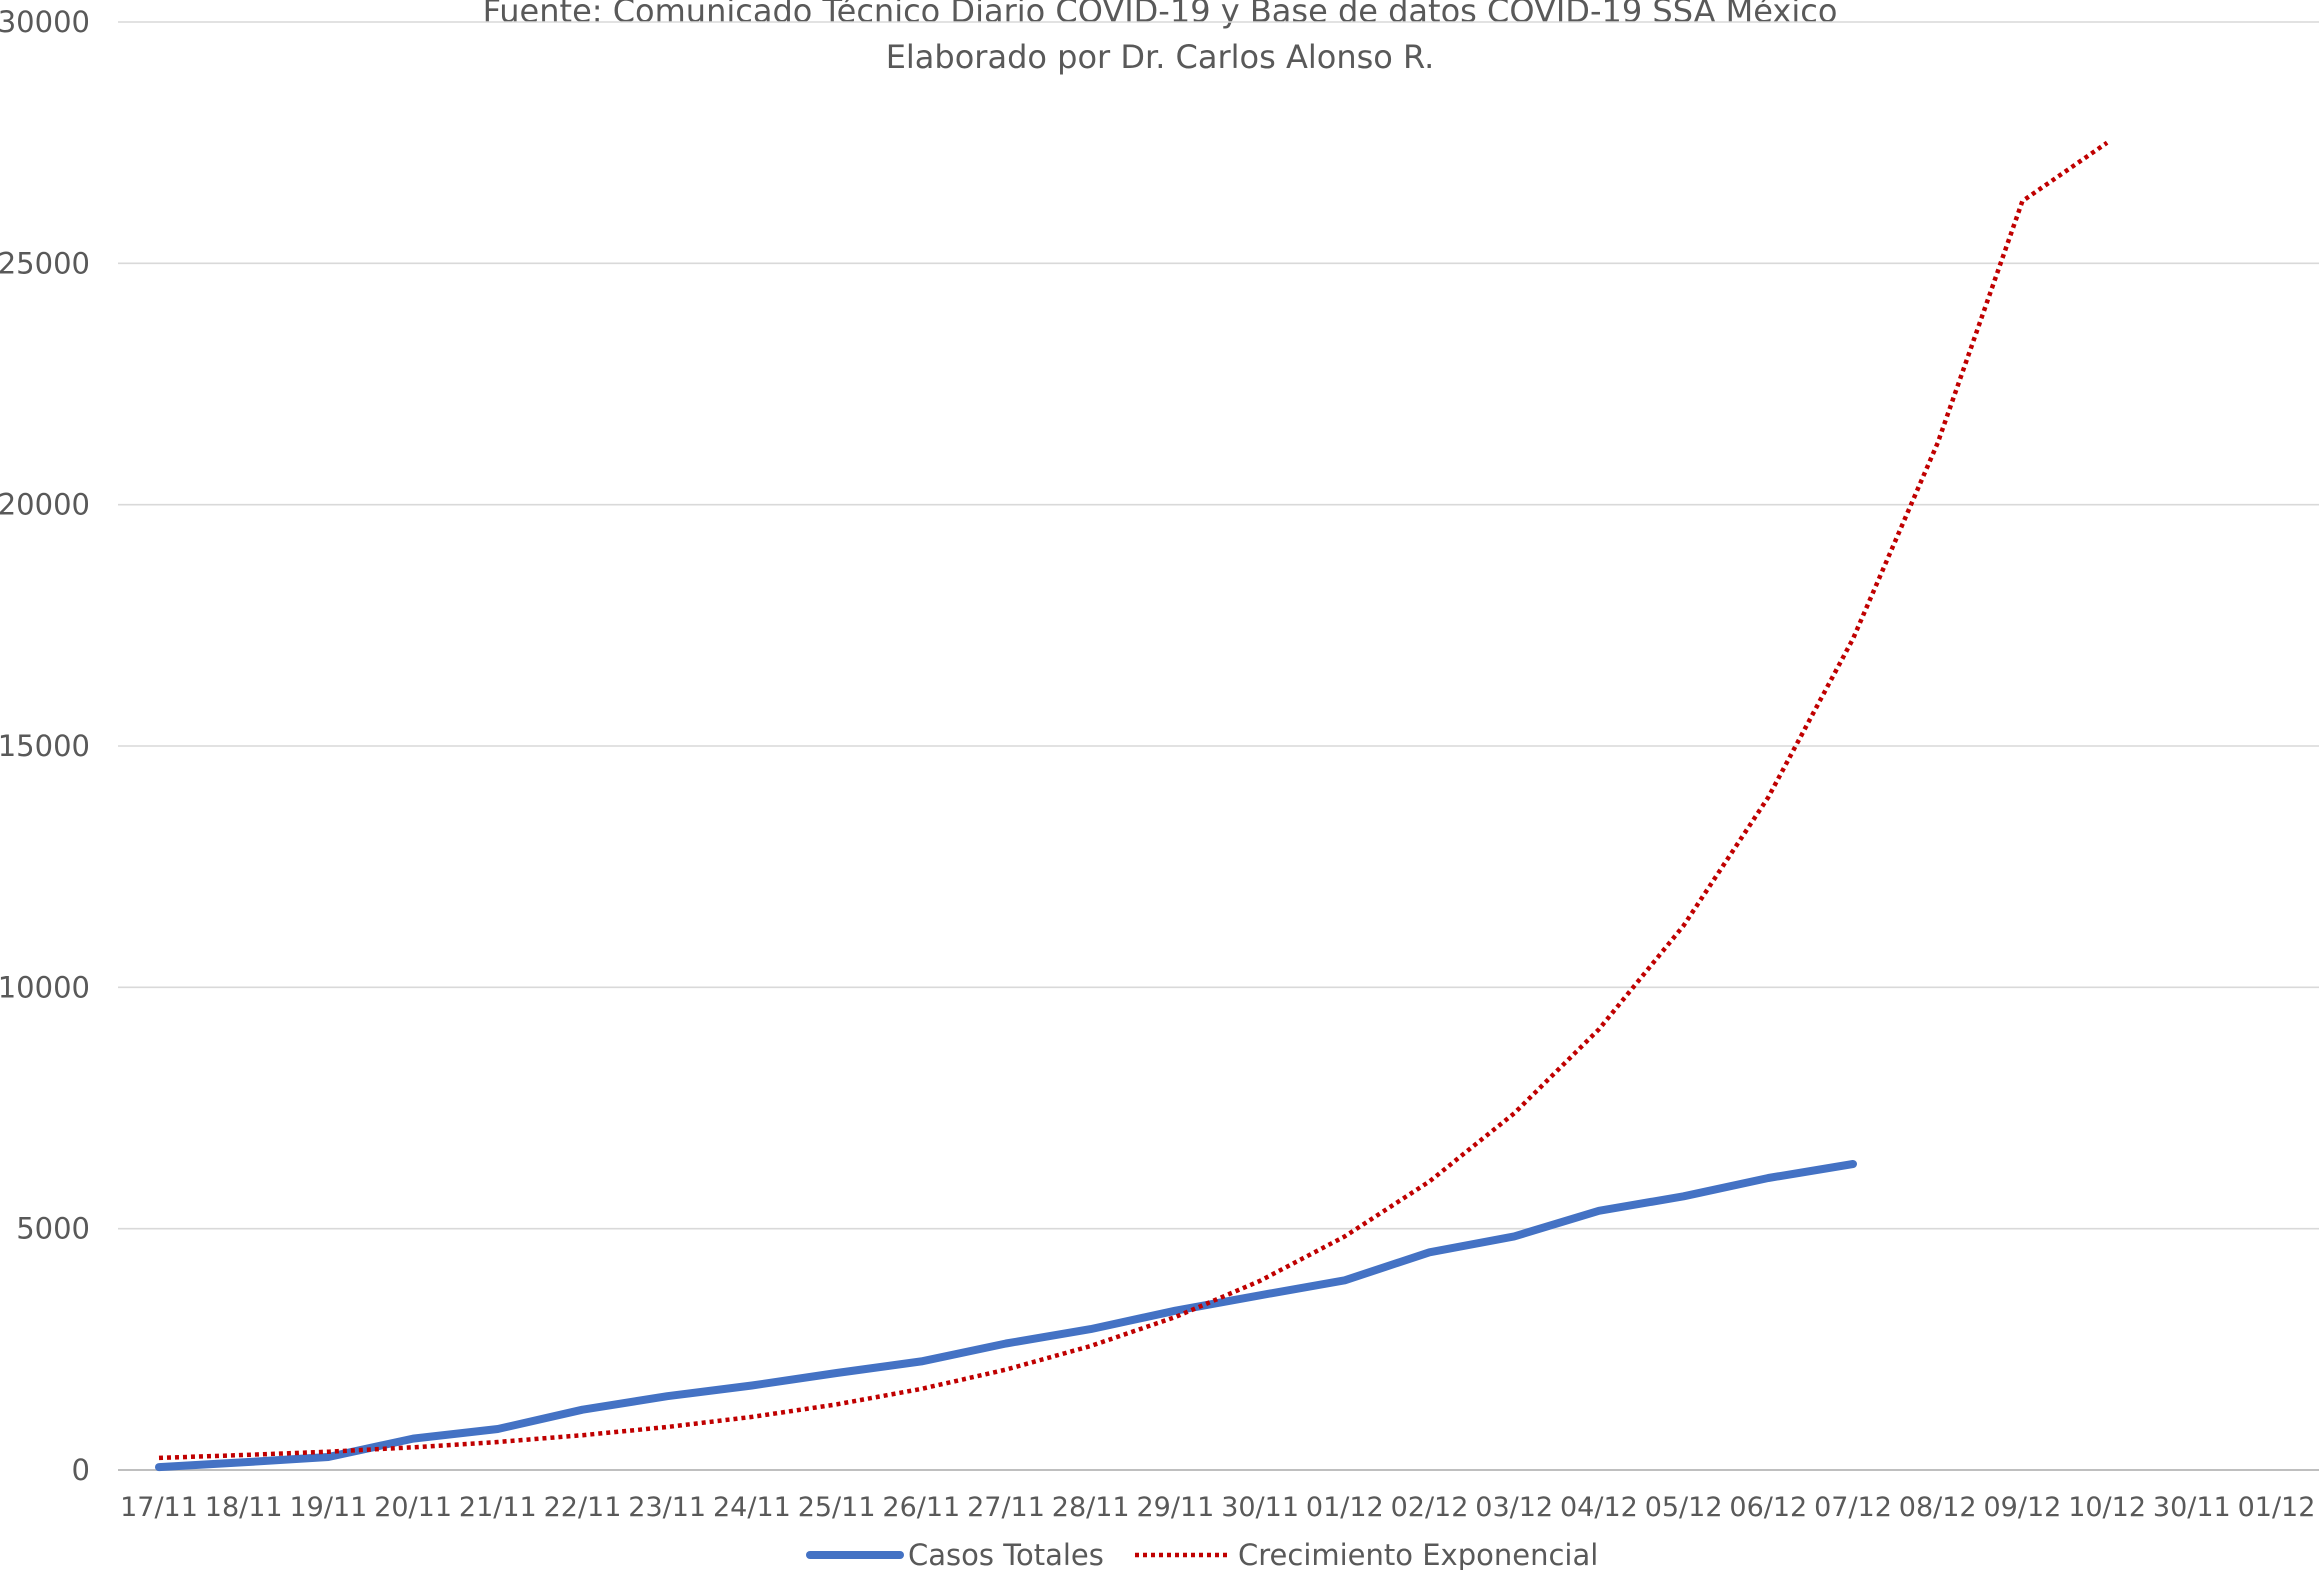 The image size is (2319, 1570). I want to click on y-tick-label: 15000, so click(45, 746).